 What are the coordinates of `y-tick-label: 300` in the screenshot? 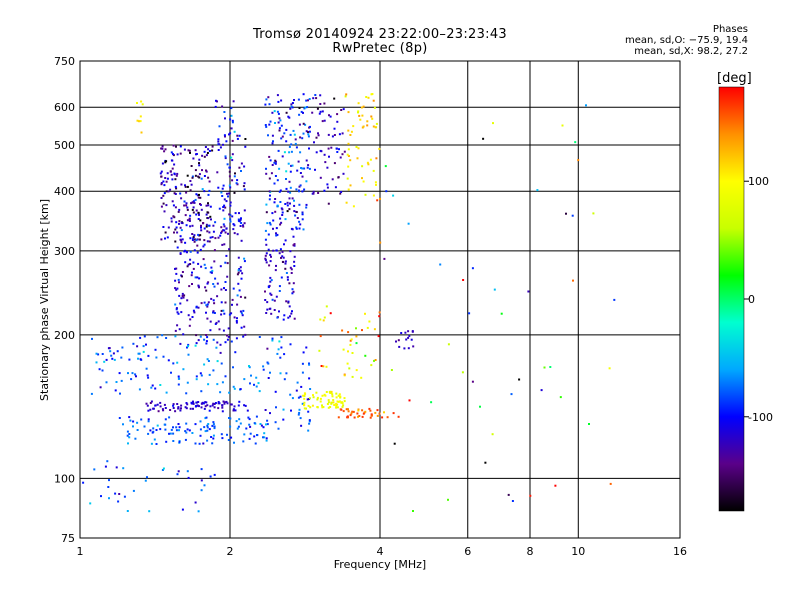 It's located at (64, 251).